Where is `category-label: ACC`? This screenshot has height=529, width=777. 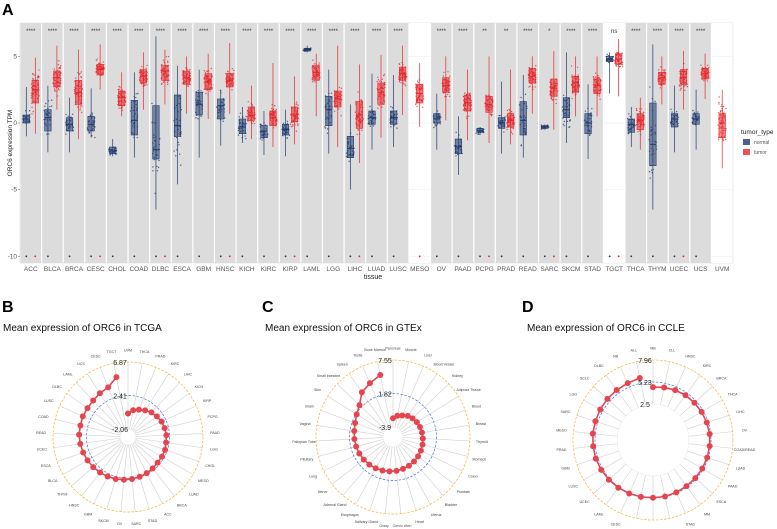
category-label: ACC is located at coordinates (168, 515).